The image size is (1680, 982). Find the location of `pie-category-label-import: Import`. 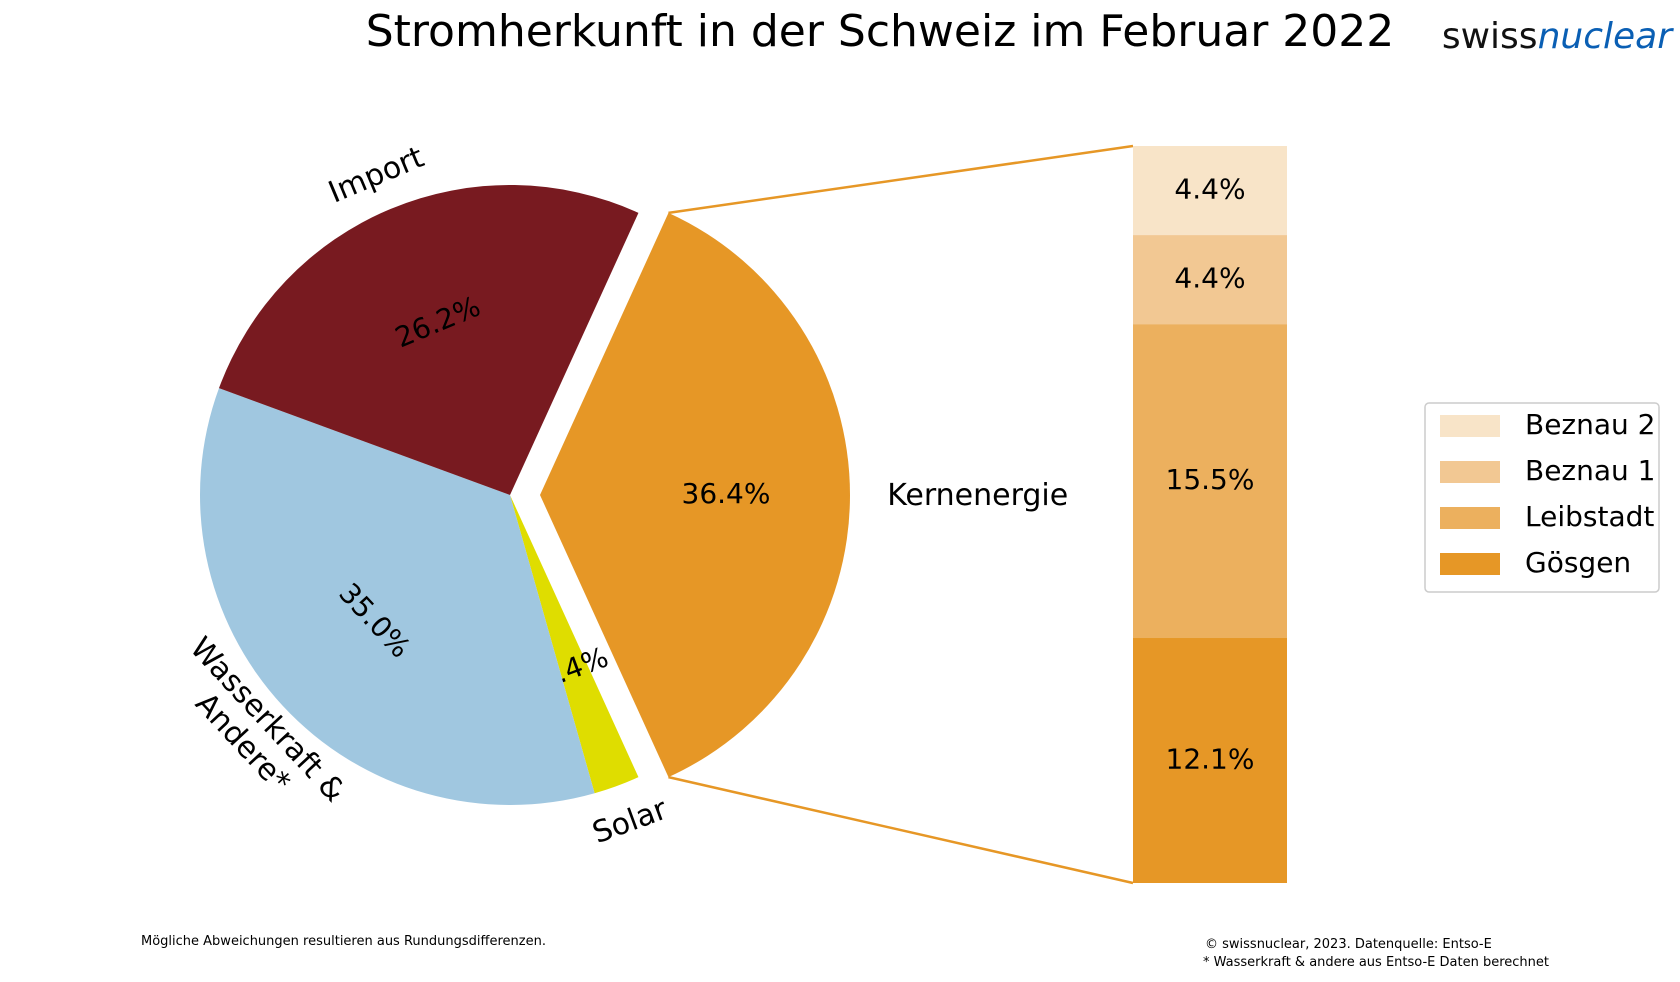

pie-category-label-import: Import is located at coordinates (377, 175).